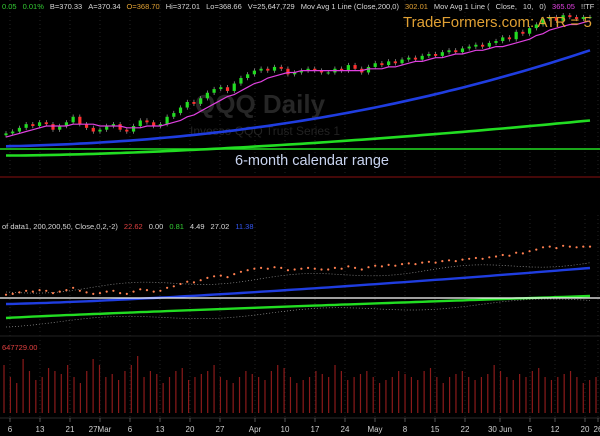  I want to click on x-tick-label: 10, so click(285, 429).